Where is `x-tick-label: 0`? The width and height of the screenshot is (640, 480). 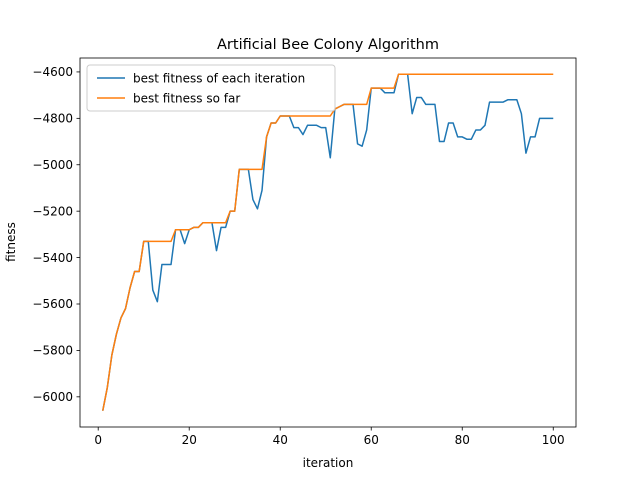 x-tick-label: 0 is located at coordinates (98, 440).